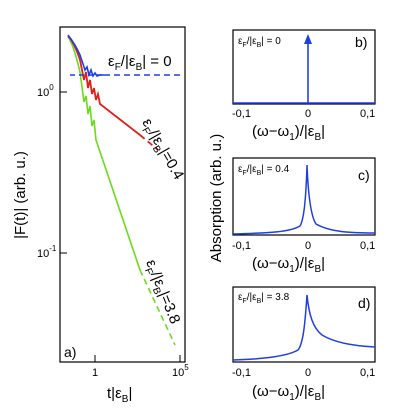 The image size is (415, 409). I want to click on xtick-label-1: 1, so click(95, 373).